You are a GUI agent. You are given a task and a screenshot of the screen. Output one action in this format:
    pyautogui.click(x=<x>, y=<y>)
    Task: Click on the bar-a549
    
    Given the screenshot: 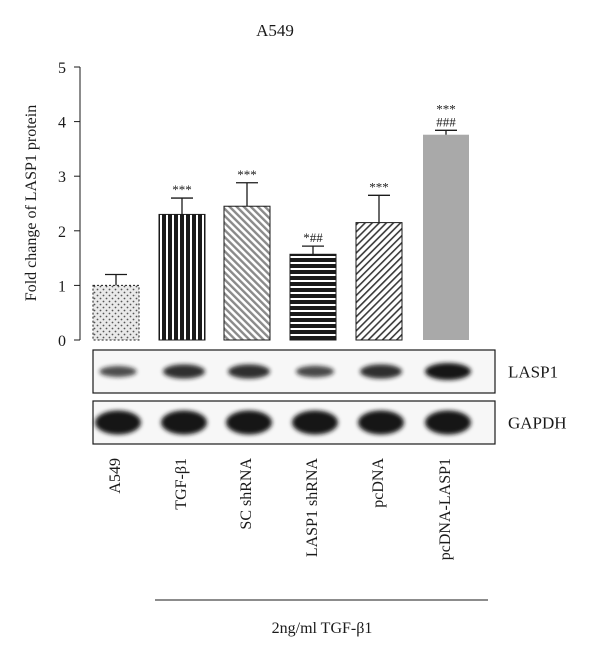 What is the action you would take?
    pyautogui.click(x=116, y=312)
    